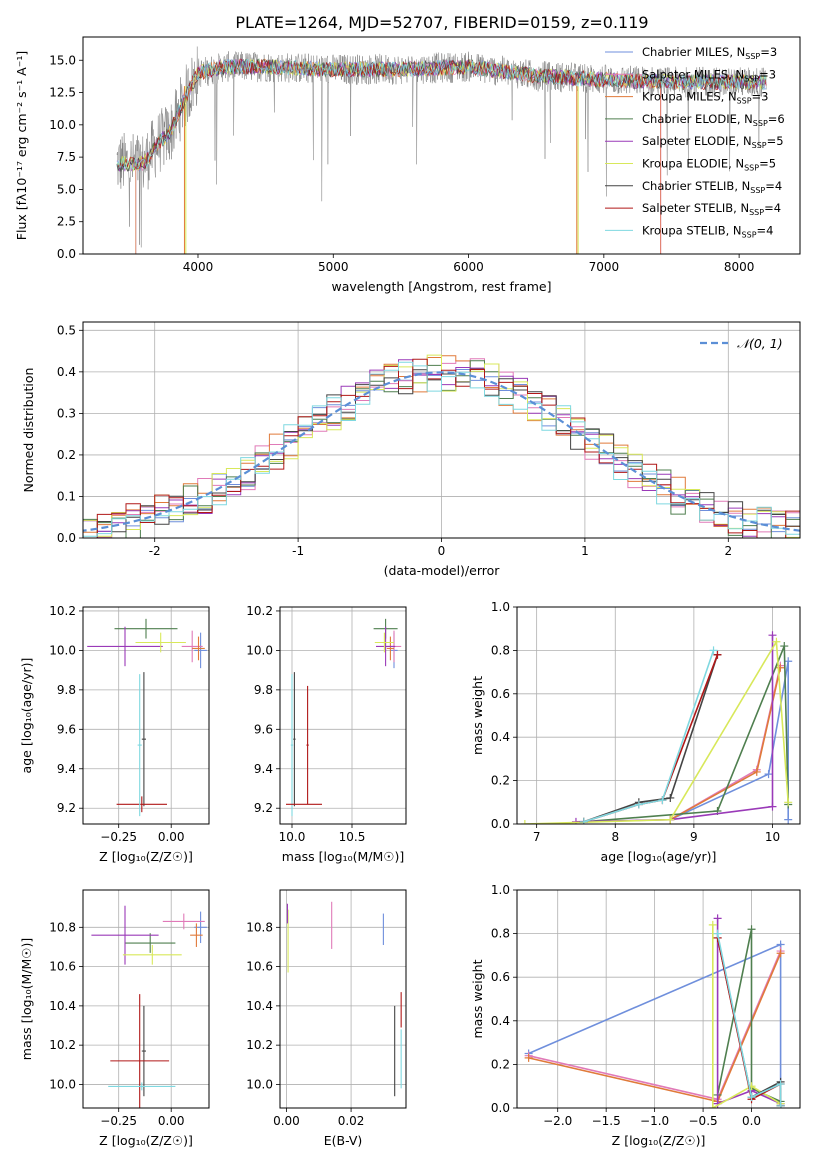  I want to click on histogram-step, so click(441, 446).